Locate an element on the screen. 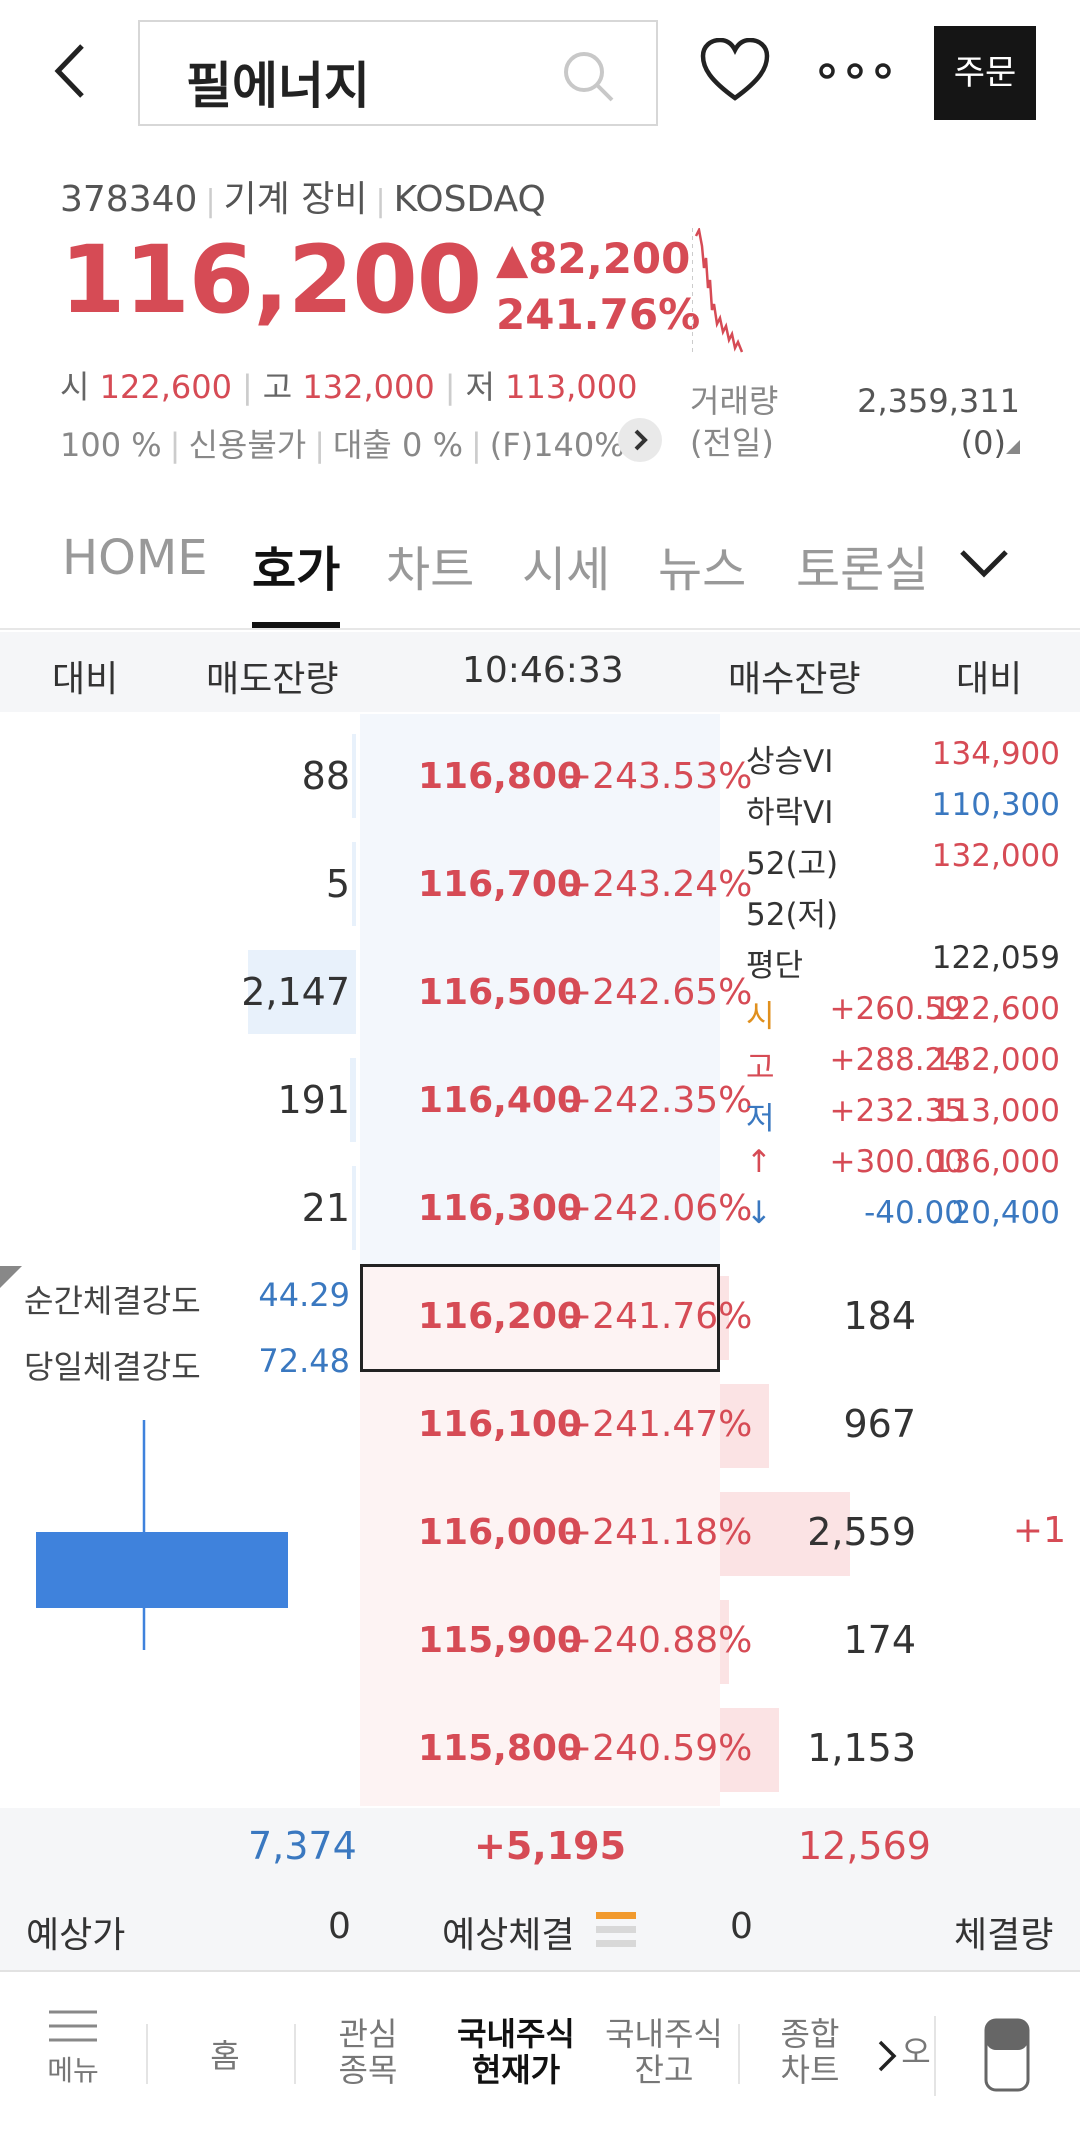 The image size is (1080, 2148). corner-triangle-icon is located at coordinates (1013, 447).